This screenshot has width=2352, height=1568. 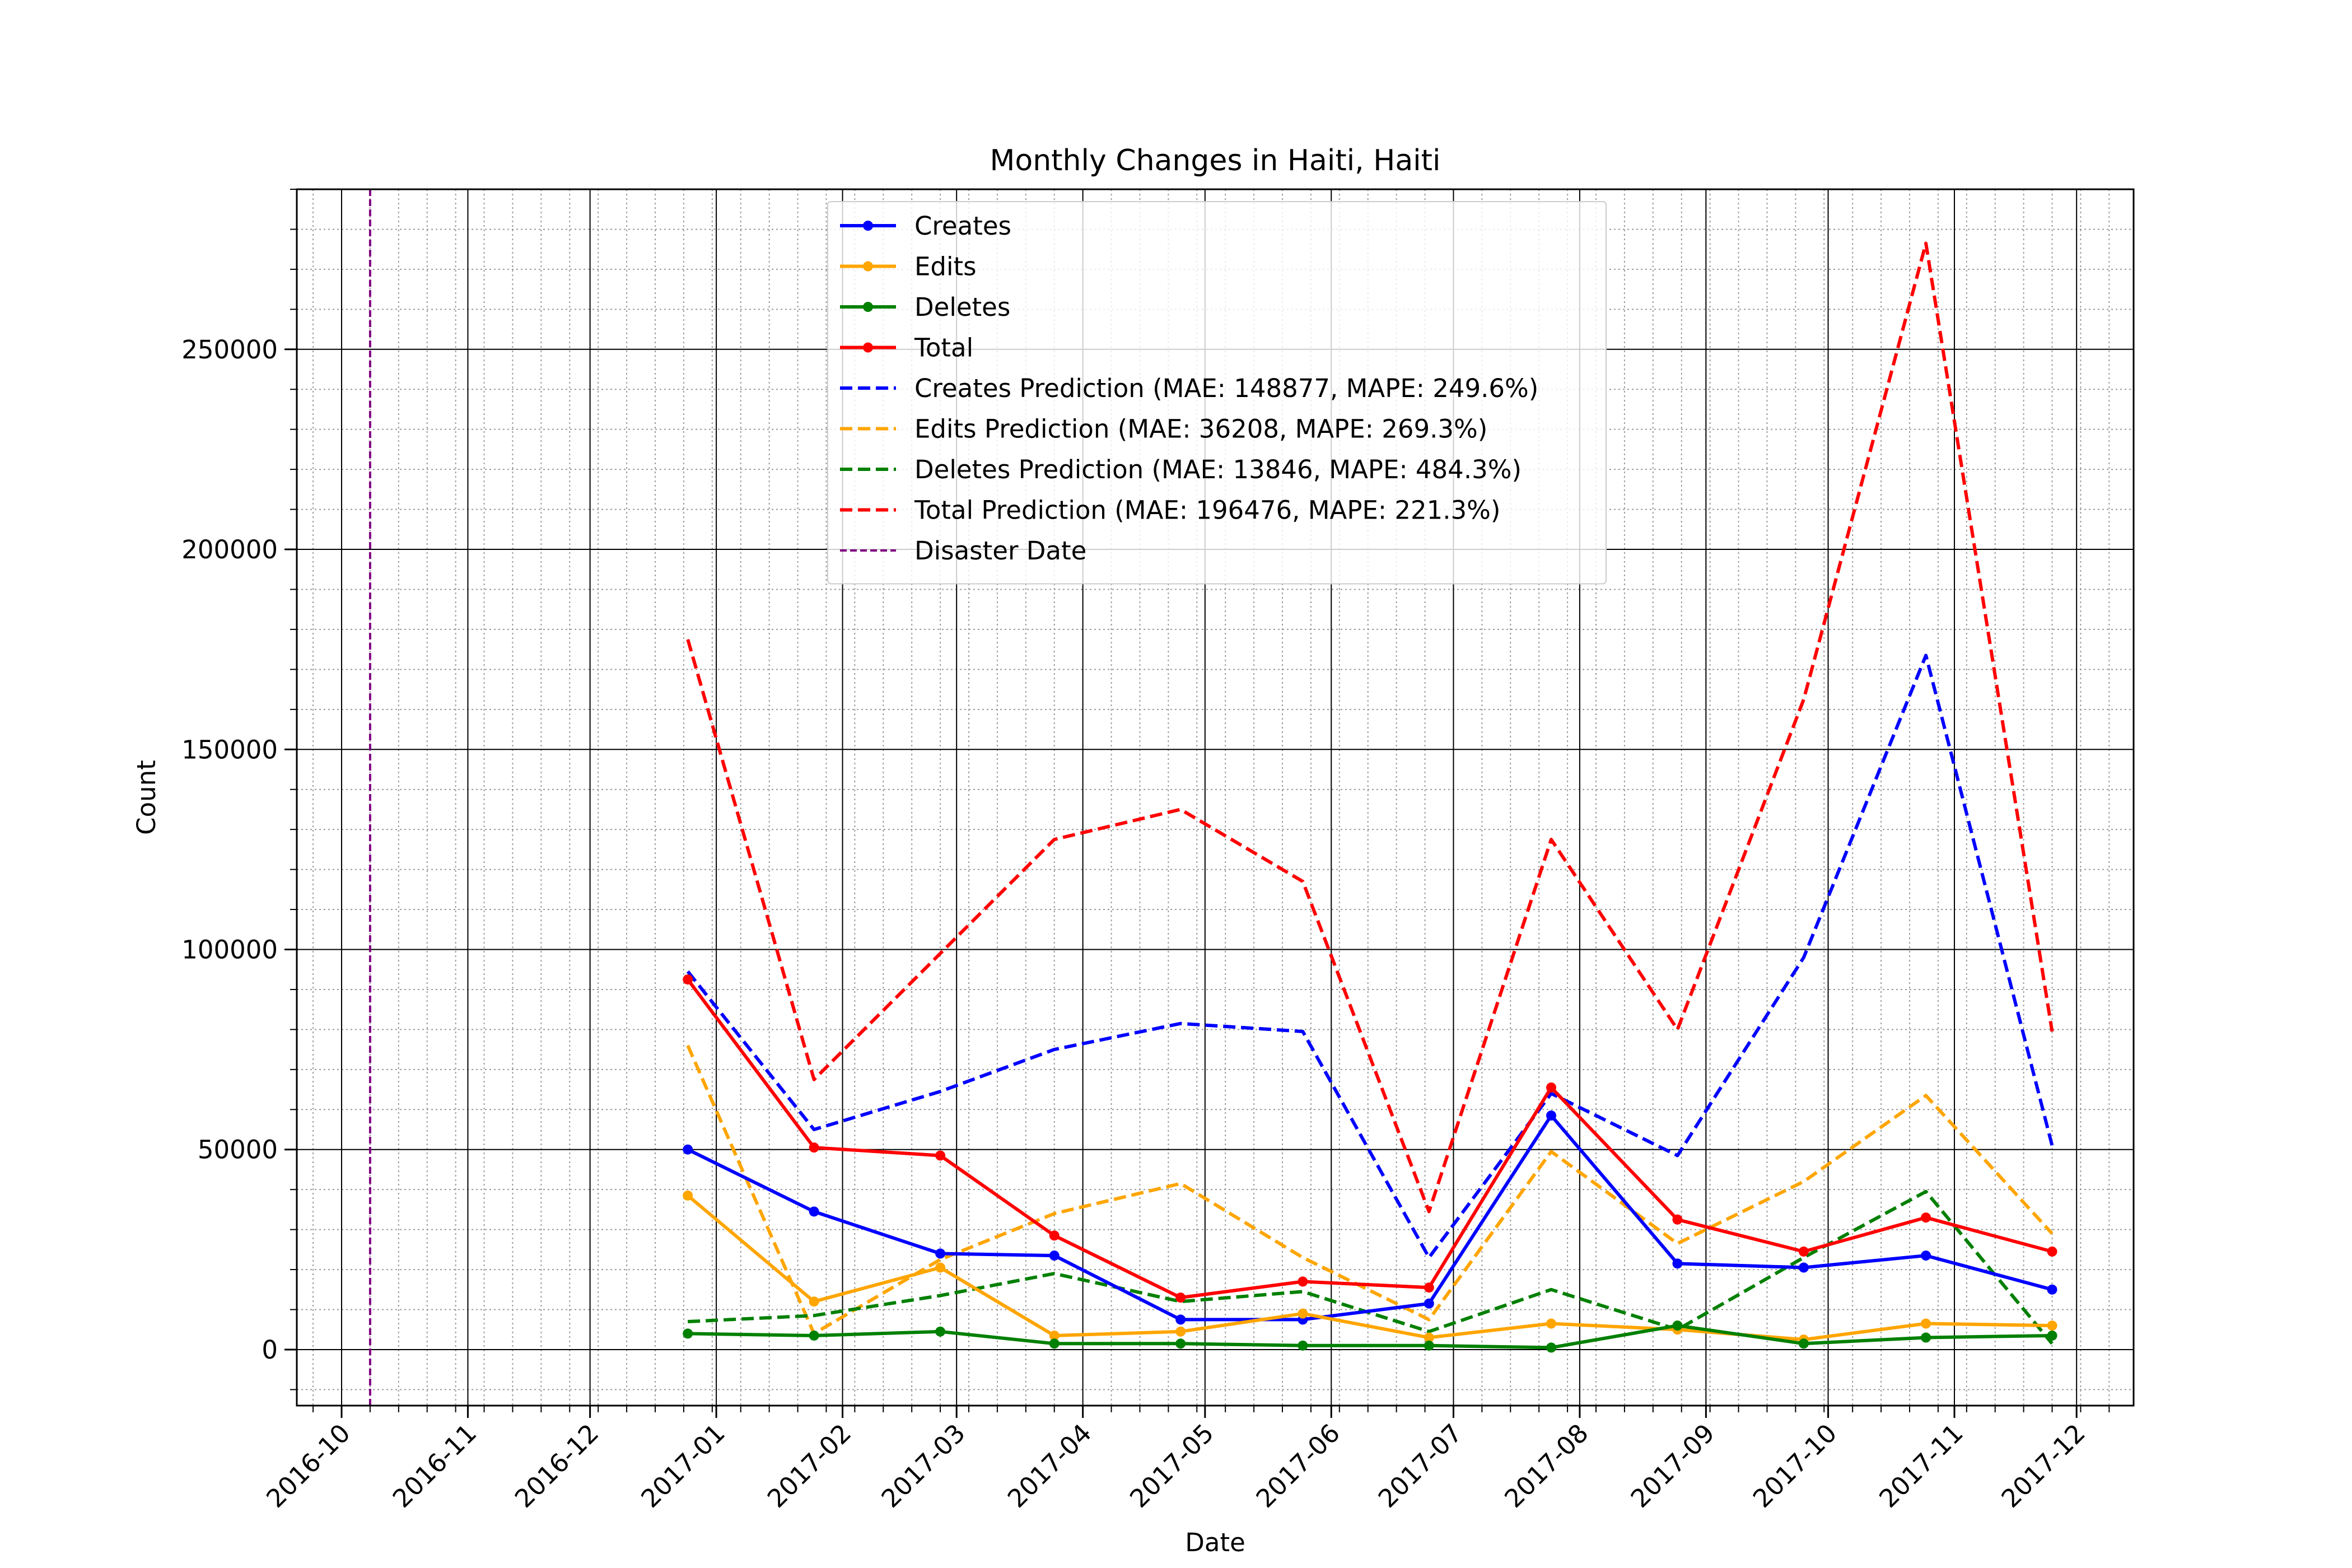 What do you see at coordinates (239, 790) in the screenshot?
I see `y-axis-ticks: 0 50000 100000 150000 200000 250000` at bounding box center [239, 790].